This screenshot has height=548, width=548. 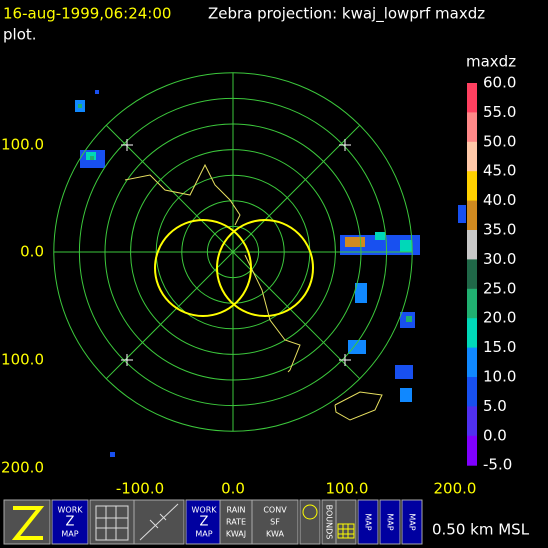 I want to click on x-axis-label: 0.0, so click(x=233, y=489).